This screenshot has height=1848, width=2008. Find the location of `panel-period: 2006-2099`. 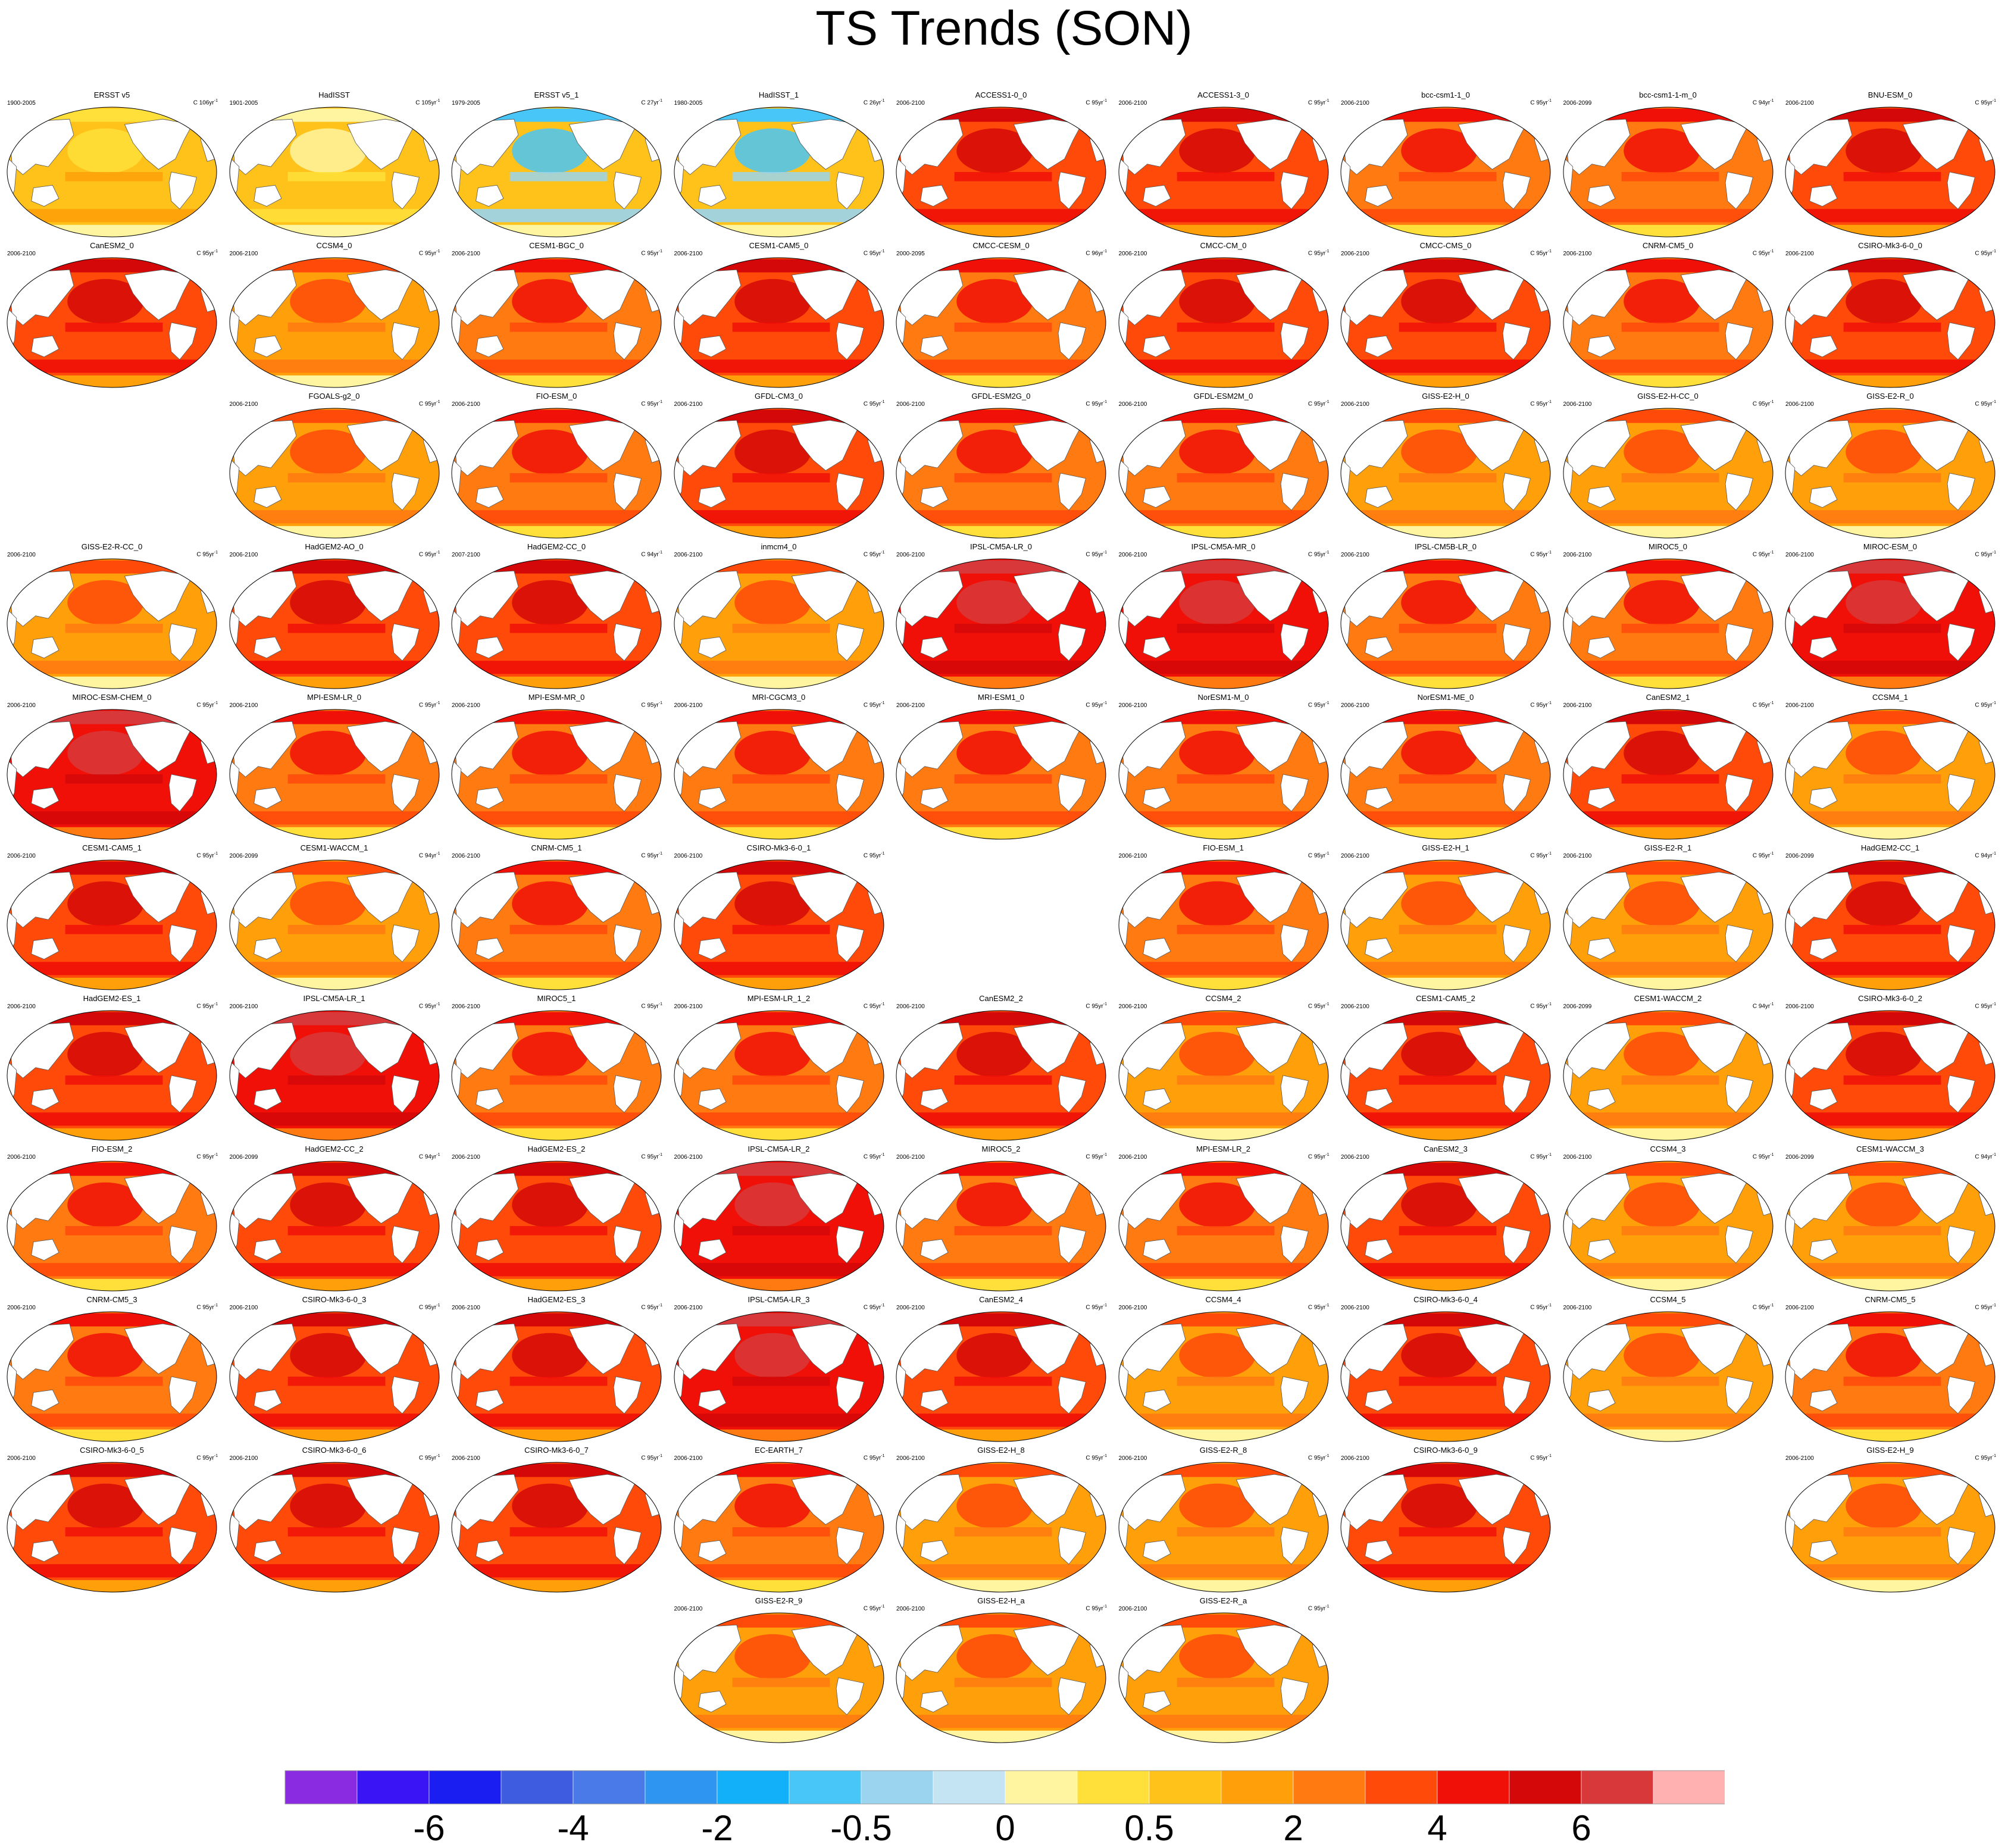

panel-period: 2006-2099 is located at coordinates (1799, 856).